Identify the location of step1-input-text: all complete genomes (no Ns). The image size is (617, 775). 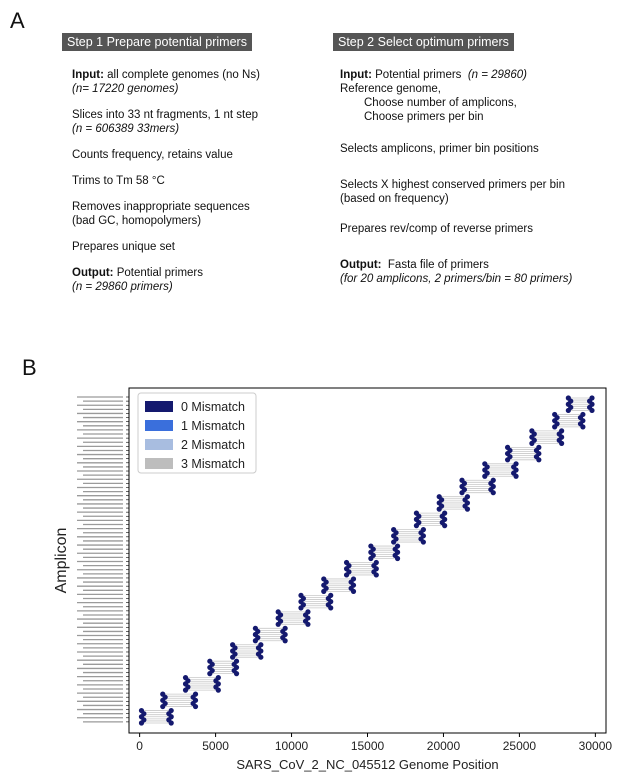
(181, 75).